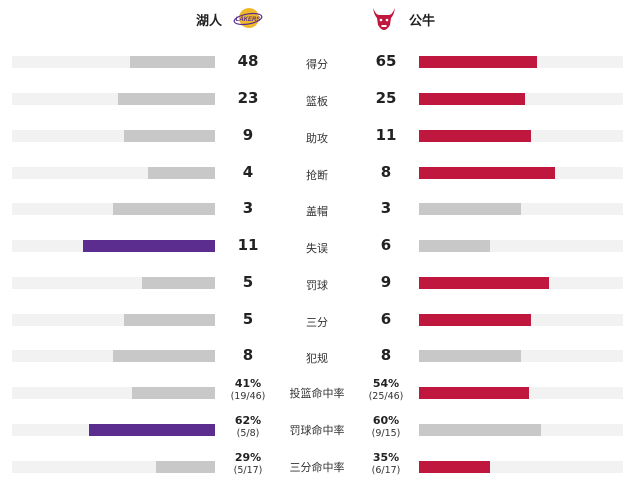  What do you see at coordinates (386, 135) in the screenshot?
I see `away-stat-value: 11` at bounding box center [386, 135].